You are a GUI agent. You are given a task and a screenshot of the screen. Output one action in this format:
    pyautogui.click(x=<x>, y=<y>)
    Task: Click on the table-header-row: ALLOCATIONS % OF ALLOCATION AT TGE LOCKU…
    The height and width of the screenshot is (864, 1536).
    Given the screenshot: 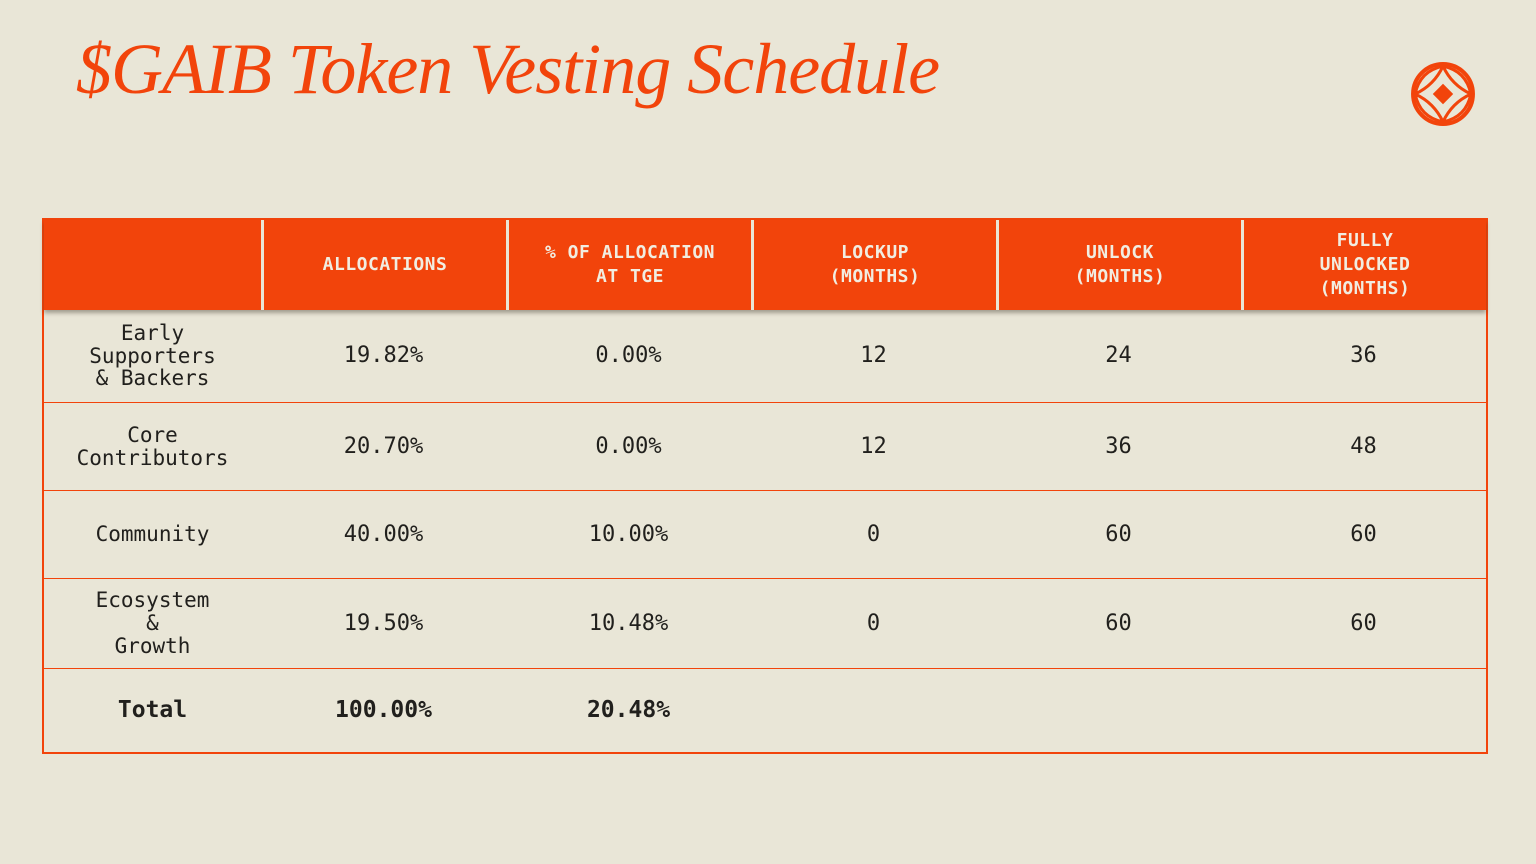 What is the action you would take?
    pyautogui.click(x=765, y=265)
    